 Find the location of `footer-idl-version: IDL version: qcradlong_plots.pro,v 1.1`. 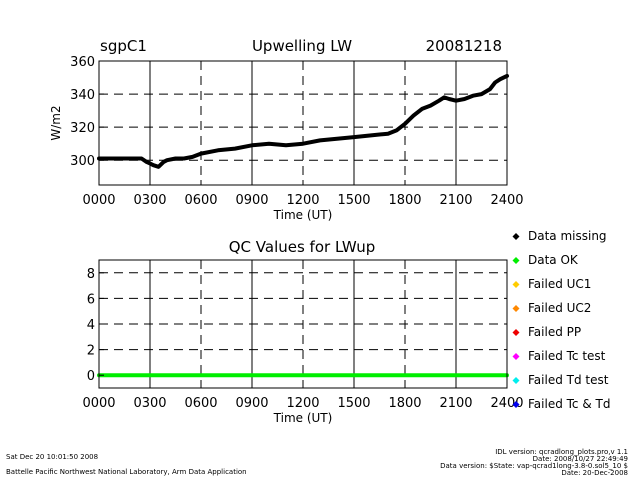

footer-idl-version: IDL version: qcradlong_plots.pro,v 1.1 is located at coordinates (561, 452).